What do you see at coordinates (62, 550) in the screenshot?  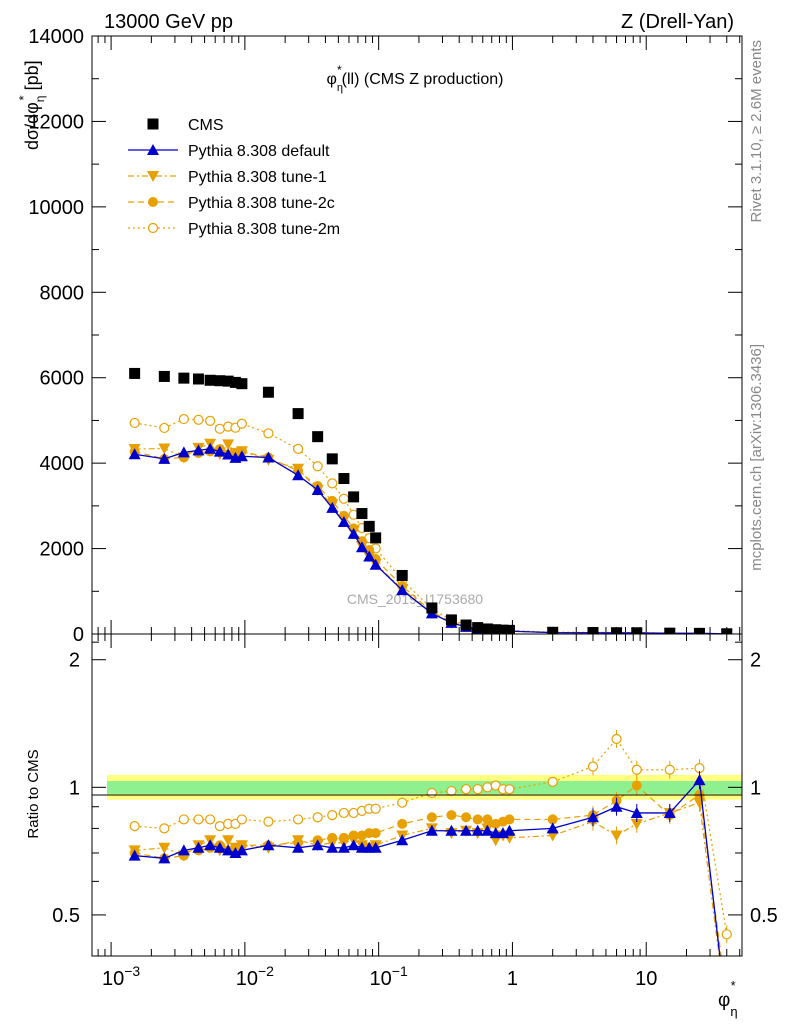 I see `top-y-tick-label: 2000` at bounding box center [62, 550].